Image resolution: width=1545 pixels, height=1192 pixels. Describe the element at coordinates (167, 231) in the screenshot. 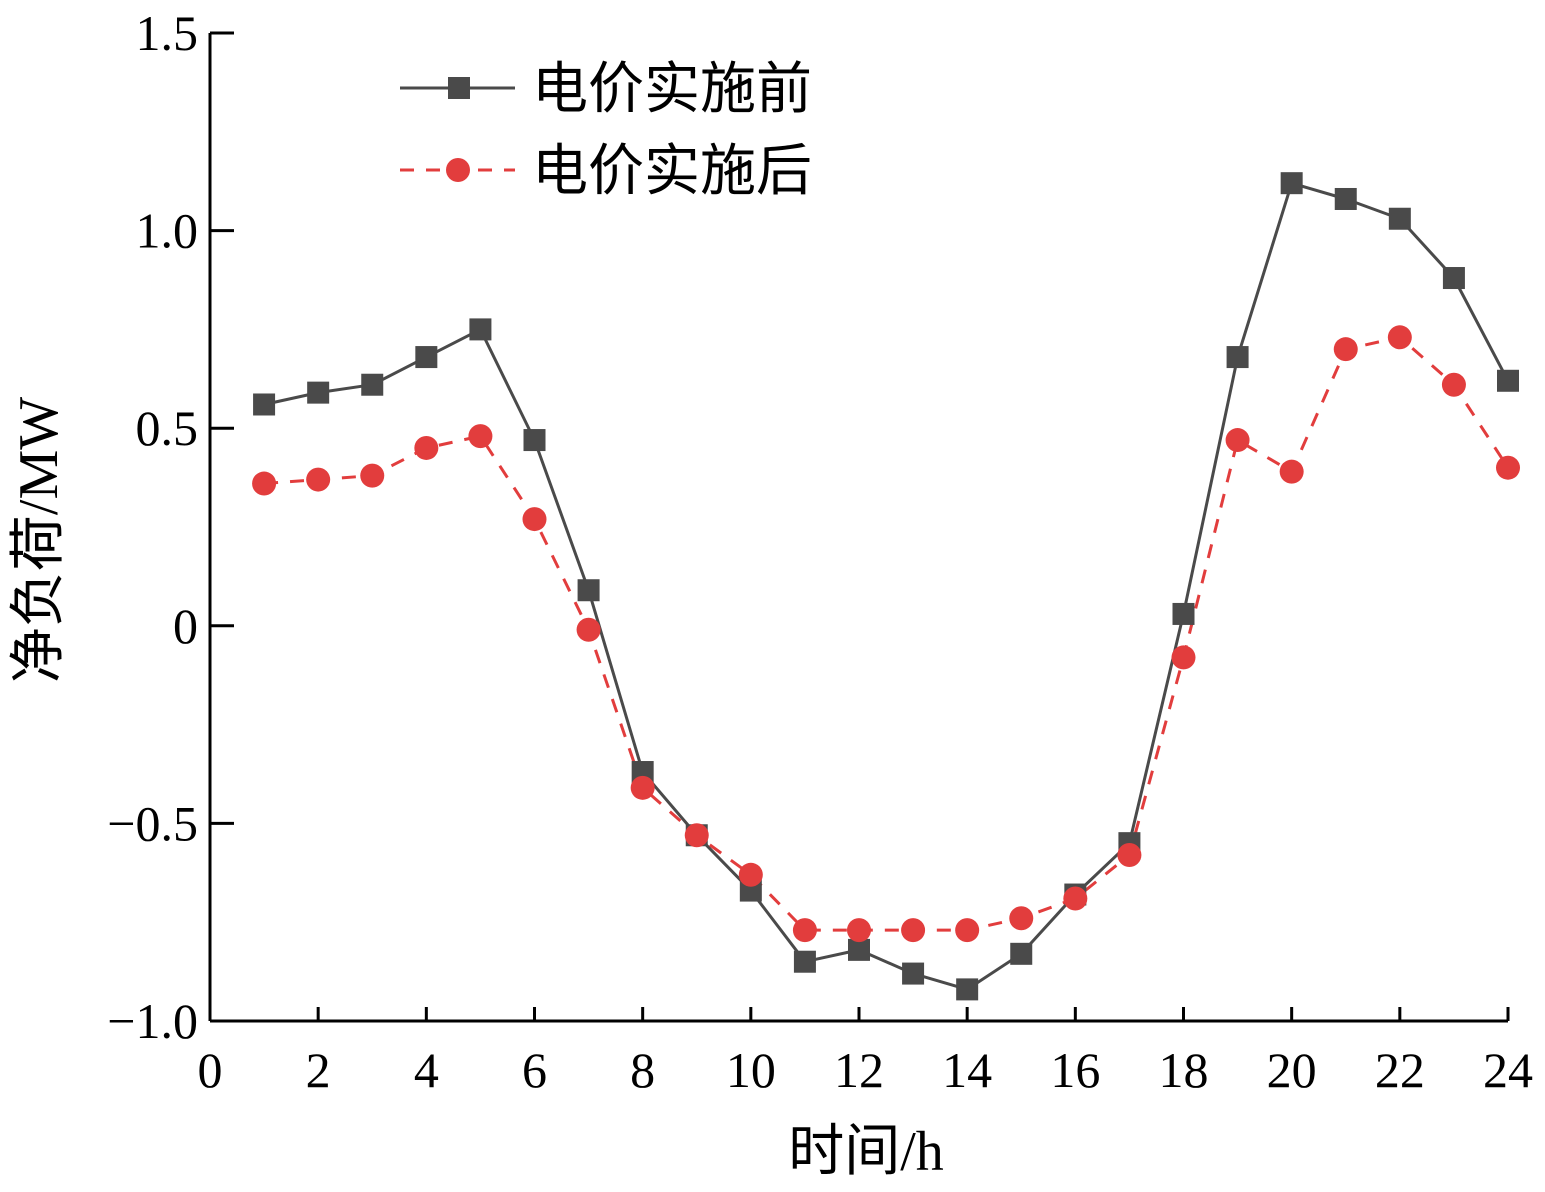

I see `y-tick-label: 1.0` at that location.